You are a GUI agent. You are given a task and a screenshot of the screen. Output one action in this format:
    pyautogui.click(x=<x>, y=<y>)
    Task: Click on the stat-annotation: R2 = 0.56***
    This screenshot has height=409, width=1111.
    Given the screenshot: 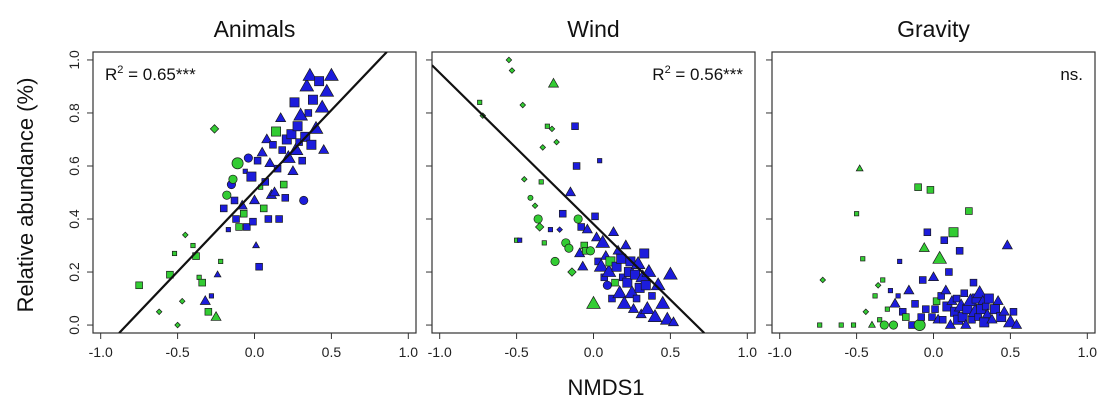 What is the action you would take?
    pyautogui.click(x=697, y=74)
    